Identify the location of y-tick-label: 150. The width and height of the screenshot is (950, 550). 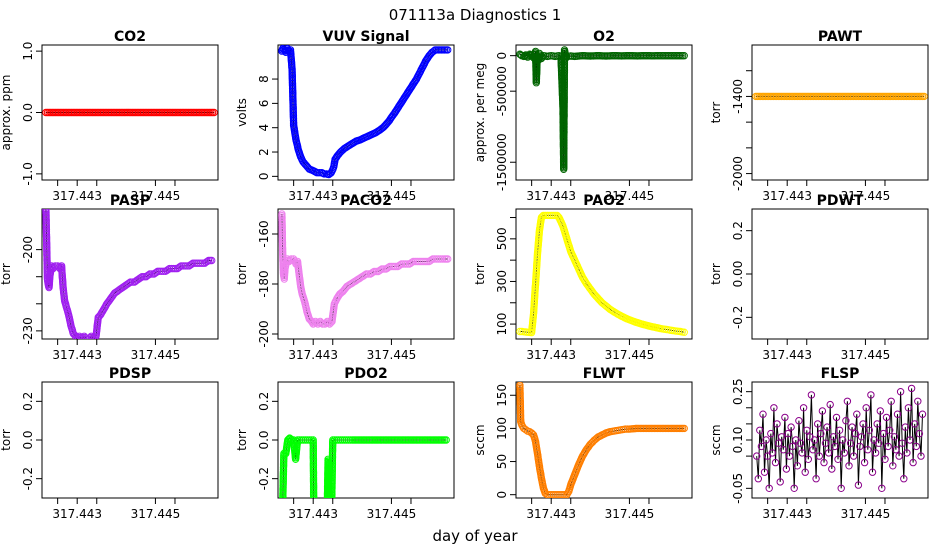
(502, 395).